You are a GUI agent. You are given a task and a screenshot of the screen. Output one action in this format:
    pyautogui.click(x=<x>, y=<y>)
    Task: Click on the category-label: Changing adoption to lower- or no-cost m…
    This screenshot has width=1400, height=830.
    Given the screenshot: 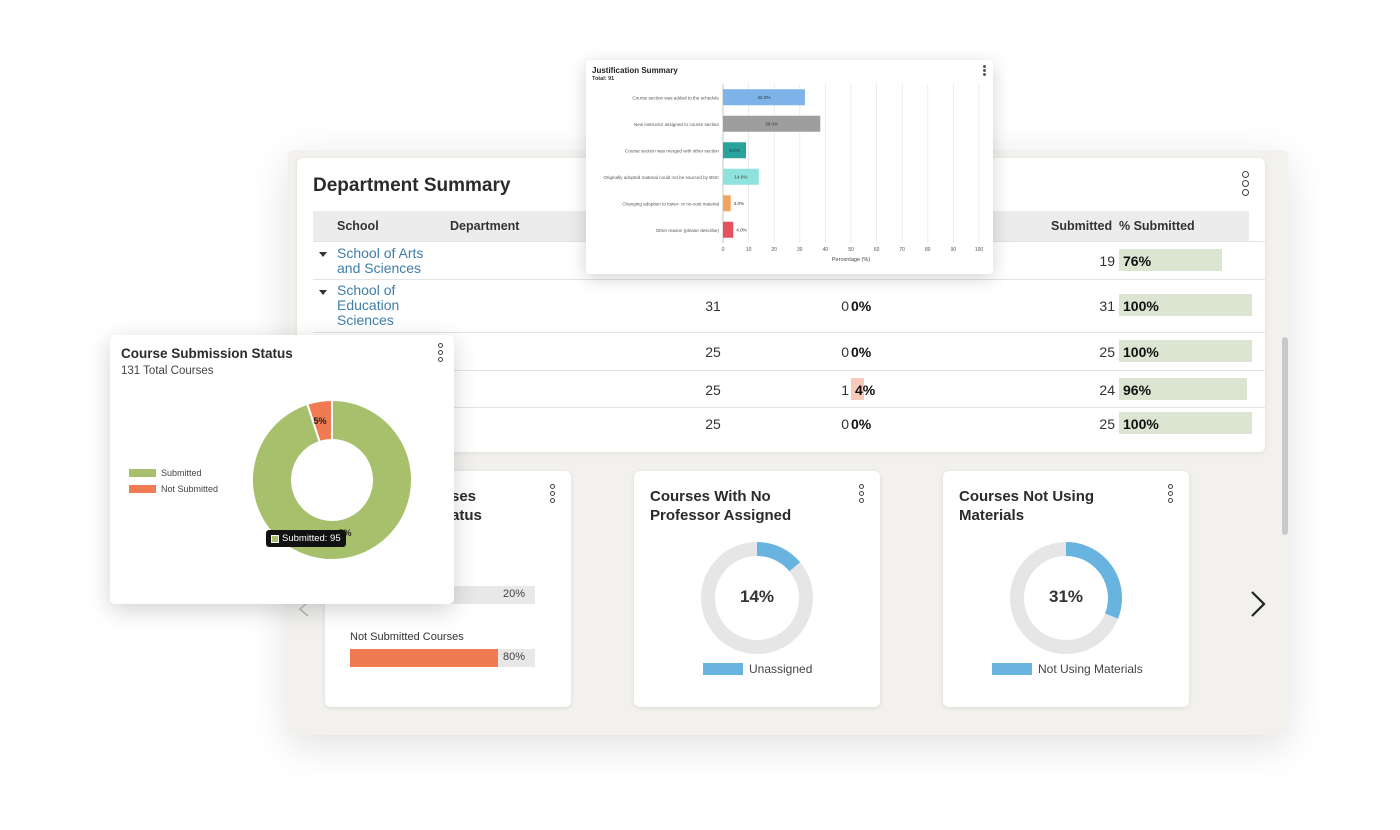 What is the action you would take?
    pyautogui.click(x=670, y=203)
    